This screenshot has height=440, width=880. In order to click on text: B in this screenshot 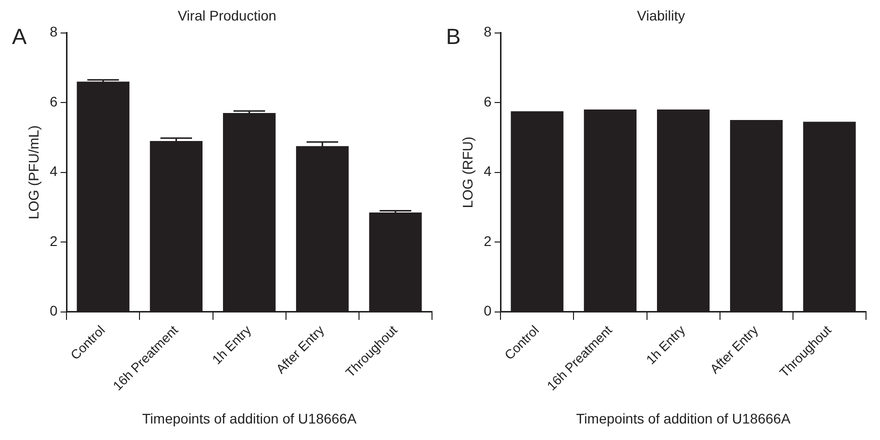, I will do `click(453, 36)`.